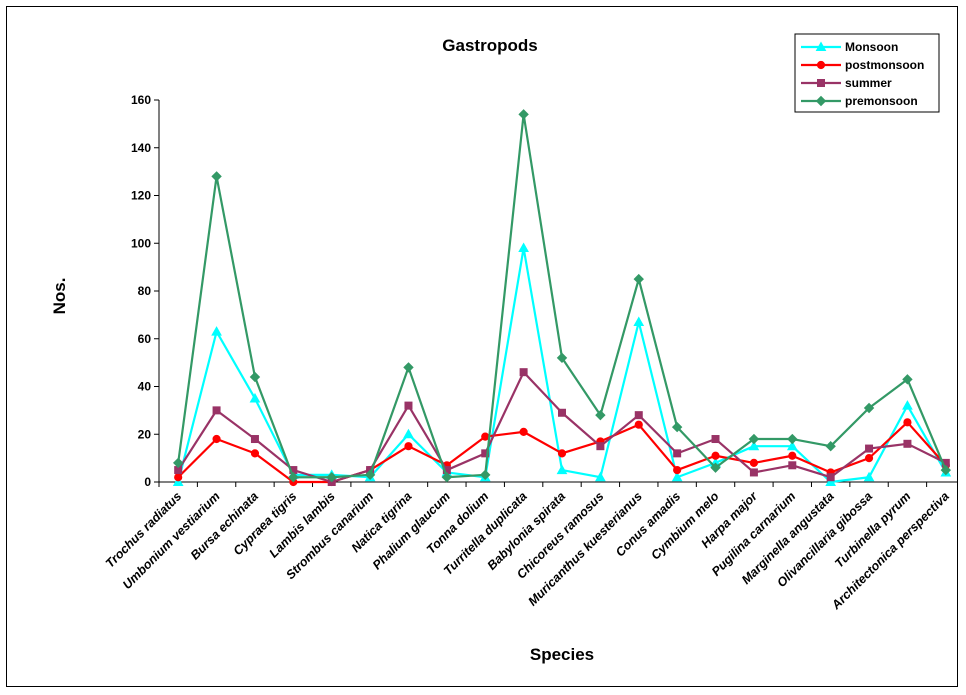  I want to click on y-tick-label: 140, so click(141, 148).